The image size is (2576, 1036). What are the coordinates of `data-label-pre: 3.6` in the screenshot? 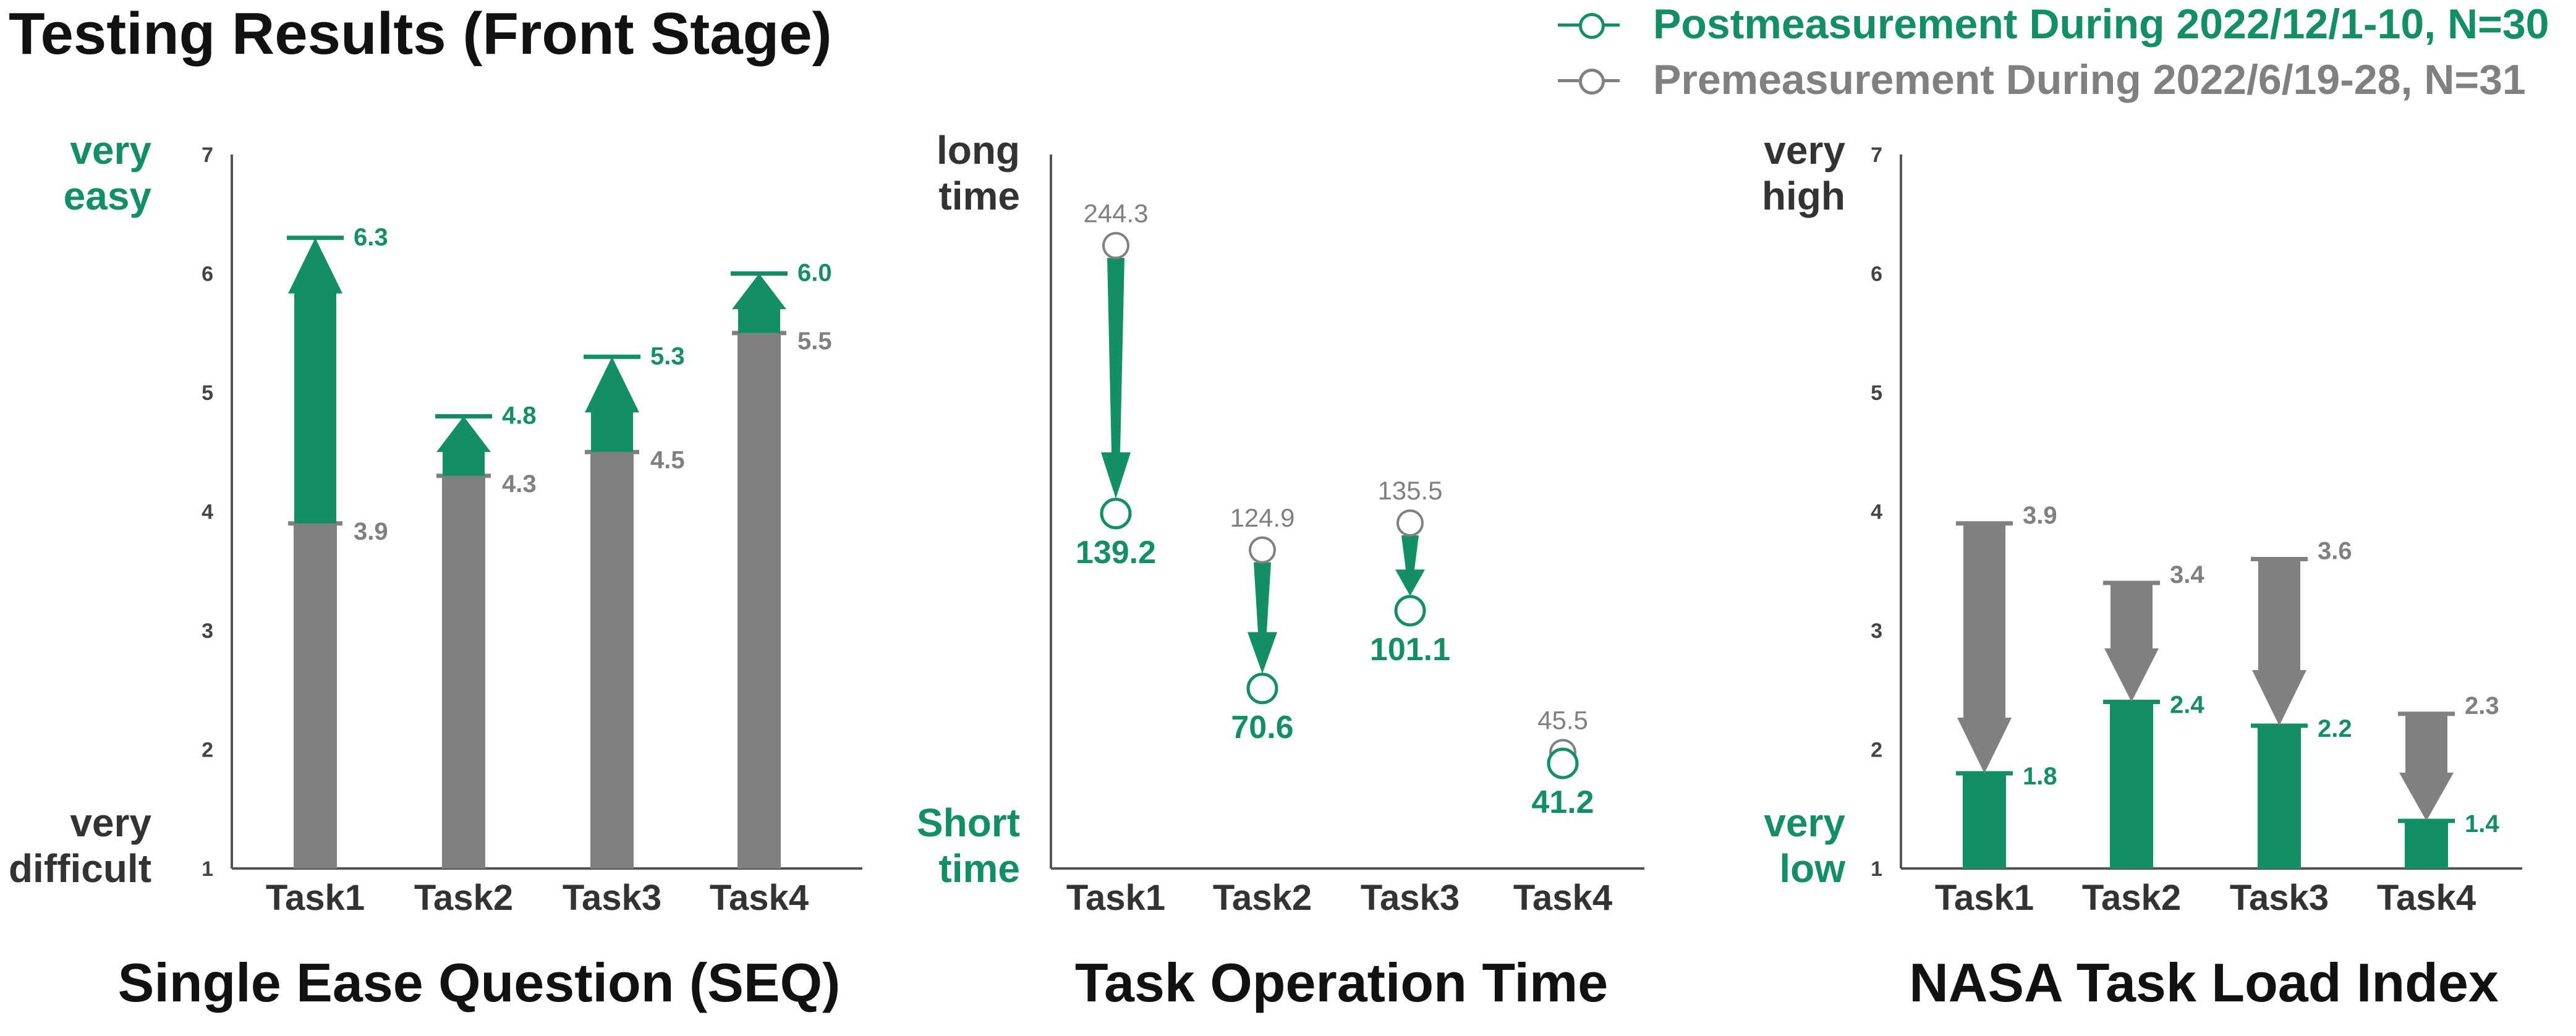 It's located at (2335, 551).